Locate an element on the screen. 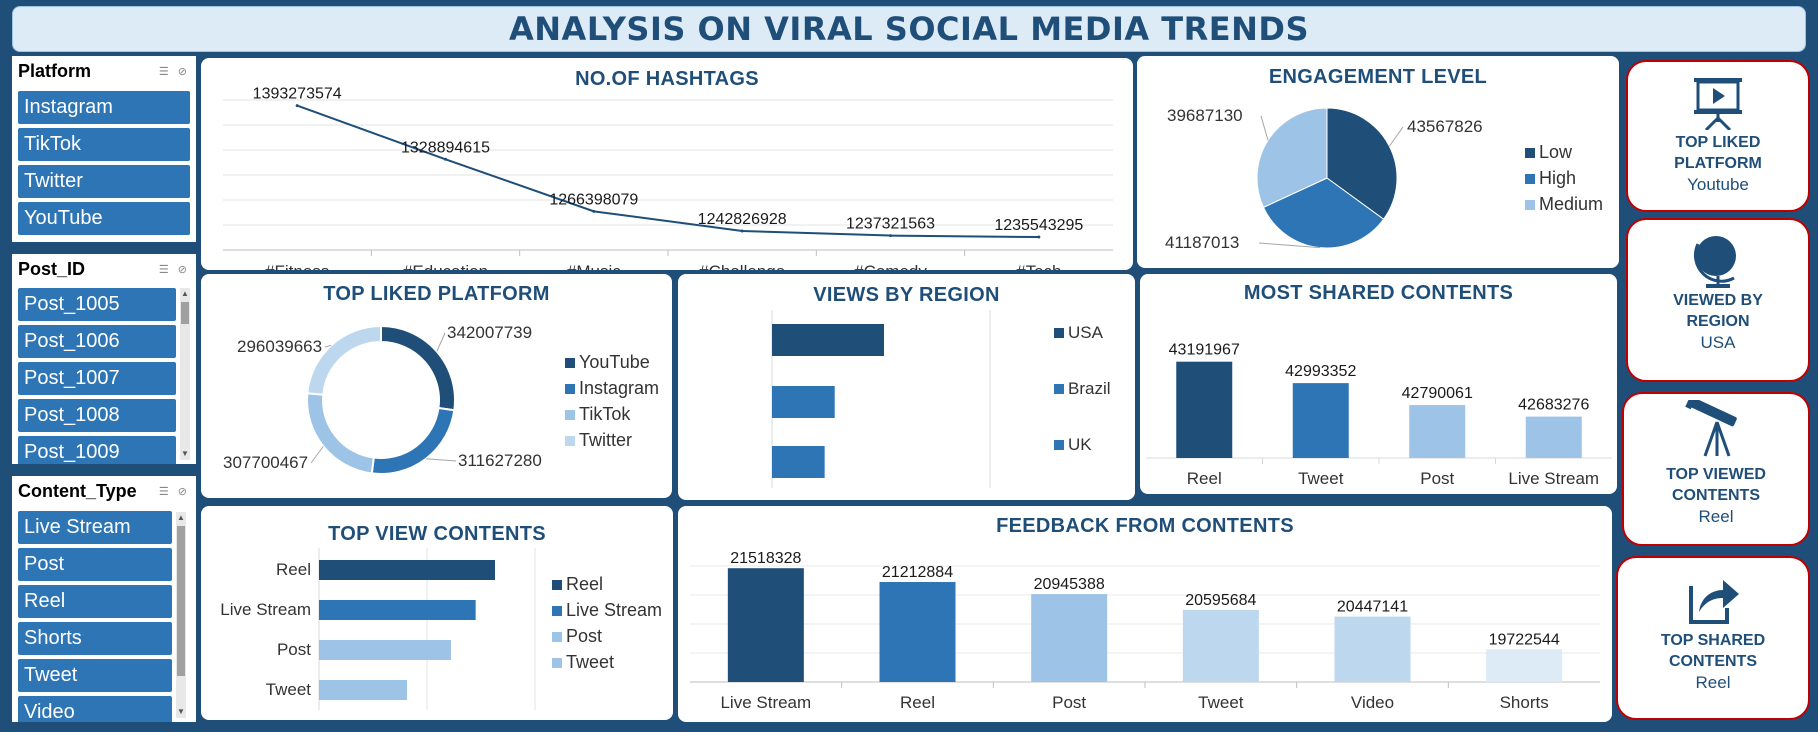  y-tick-label: Tweet is located at coordinates (289, 689).